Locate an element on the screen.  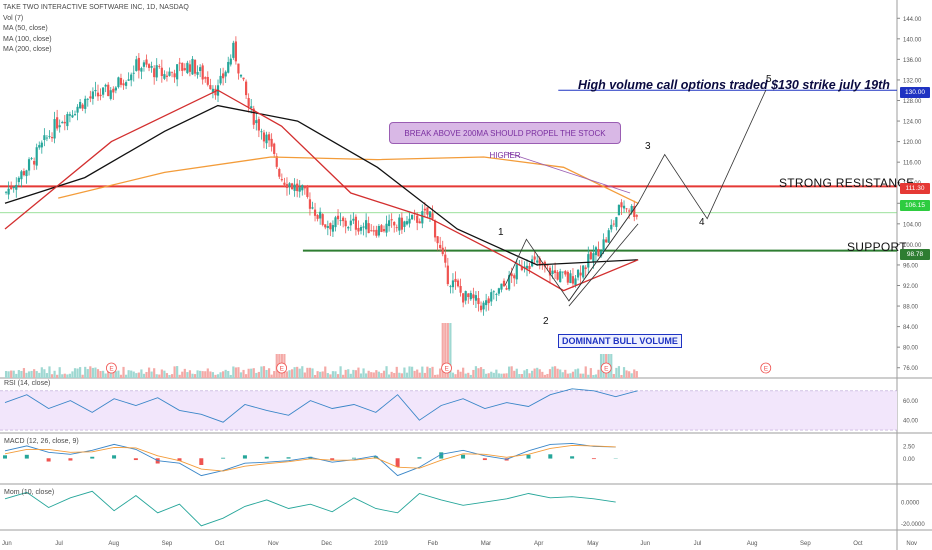
time-tick-label: Oct is located at coordinates (220, 544).